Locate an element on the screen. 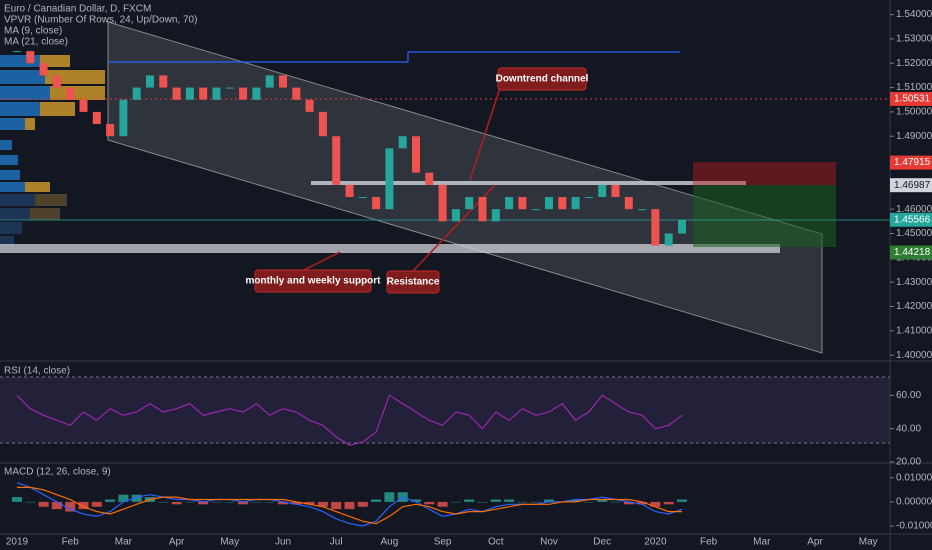 The image size is (932, 550). price-label: 1.44218 is located at coordinates (912, 252).